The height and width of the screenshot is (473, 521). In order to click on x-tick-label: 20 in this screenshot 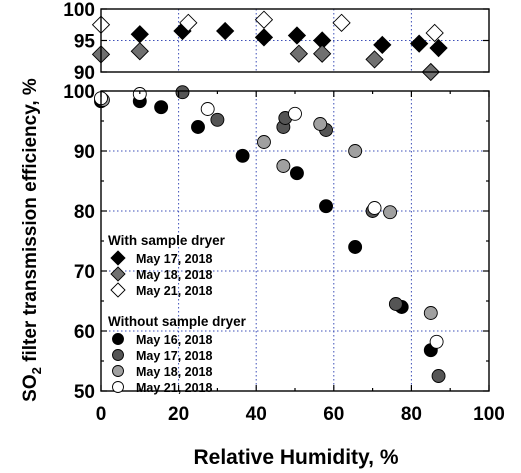, I will do `click(178, 414)`.